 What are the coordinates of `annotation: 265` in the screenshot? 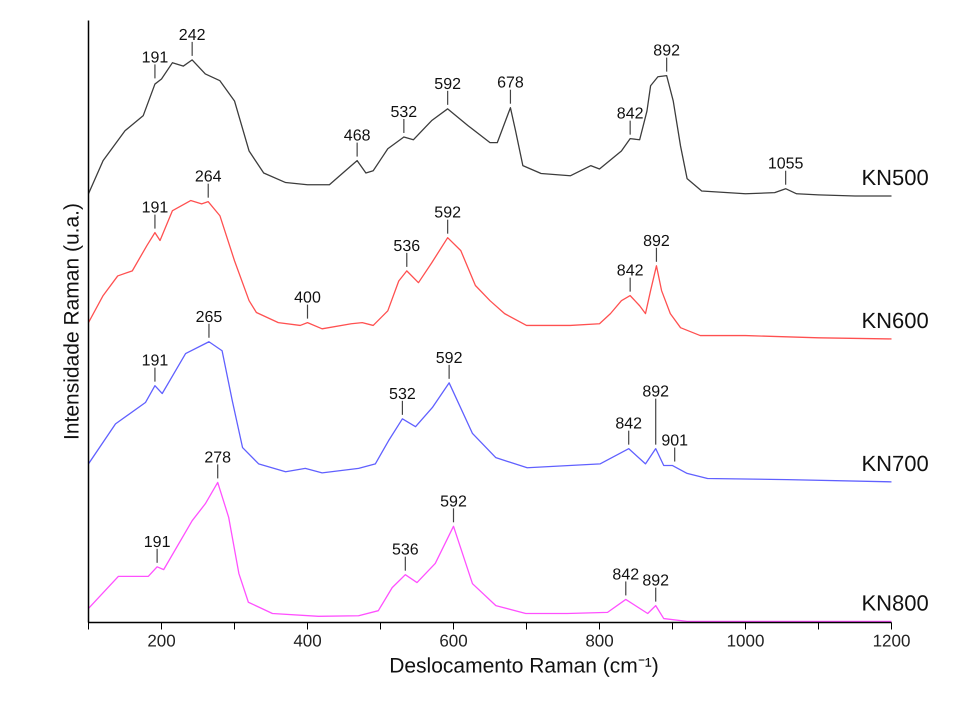 It's located at (209, 317).